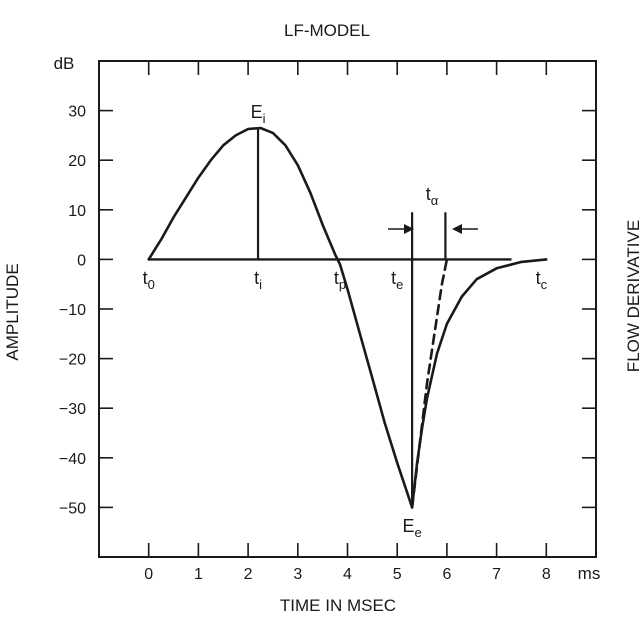 The image size is (643, 620). What do you see at coordinates (72, 310) in the screenshot?
I see `y-tick-label: −10` at bounding box center [72, 310].